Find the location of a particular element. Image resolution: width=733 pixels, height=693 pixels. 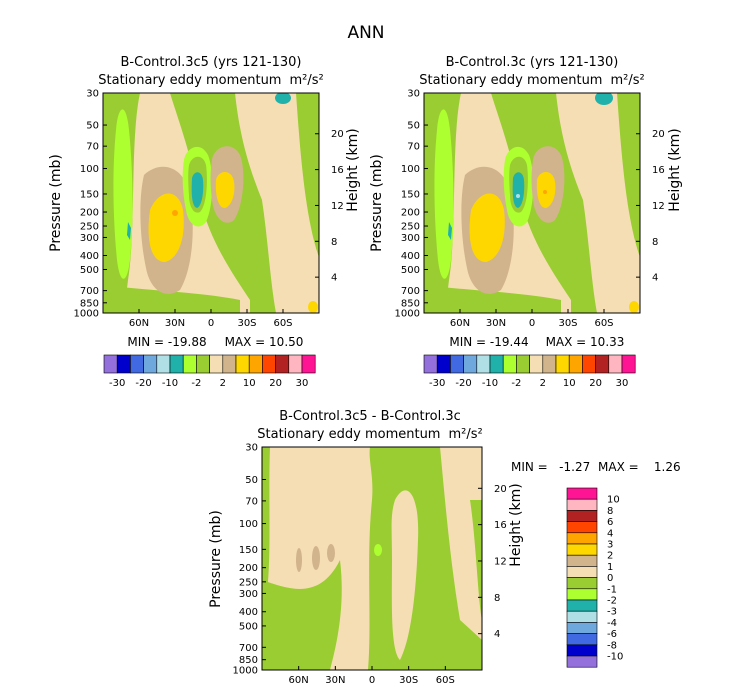

ytick-label: 150 is located at coordinates (89, 194).